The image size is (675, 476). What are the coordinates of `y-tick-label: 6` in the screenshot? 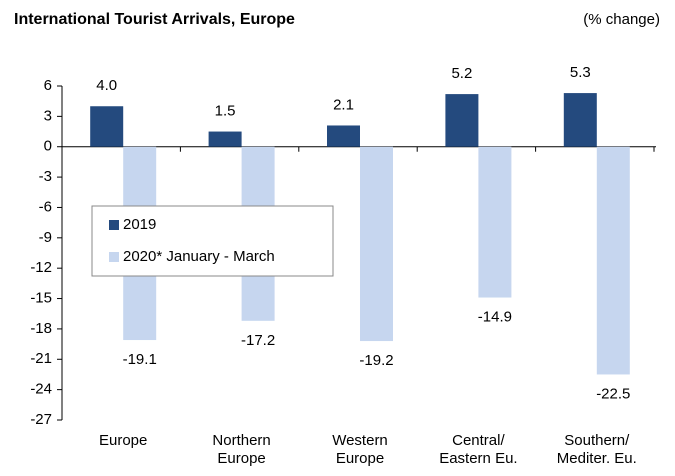 It's located at (48, 85).